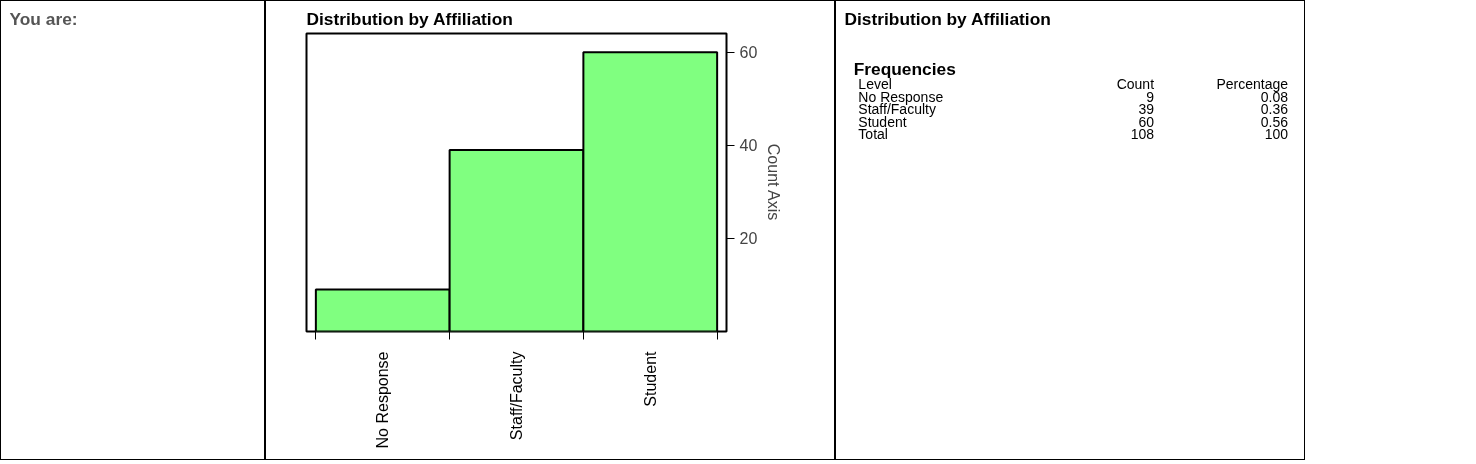  What do you see at coordinates (748, 239) in the screenshot?
I see `y-tick-label: 20` at bounding box center [748, 239].